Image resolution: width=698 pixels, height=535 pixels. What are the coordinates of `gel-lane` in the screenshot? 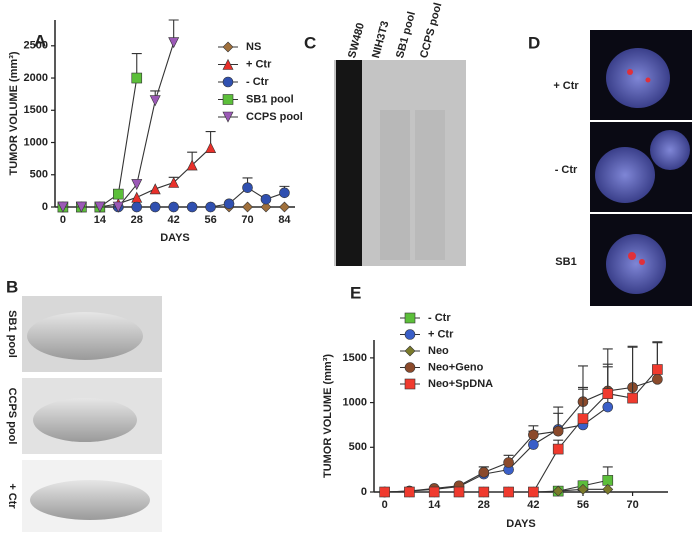 It's located at (349, 163).